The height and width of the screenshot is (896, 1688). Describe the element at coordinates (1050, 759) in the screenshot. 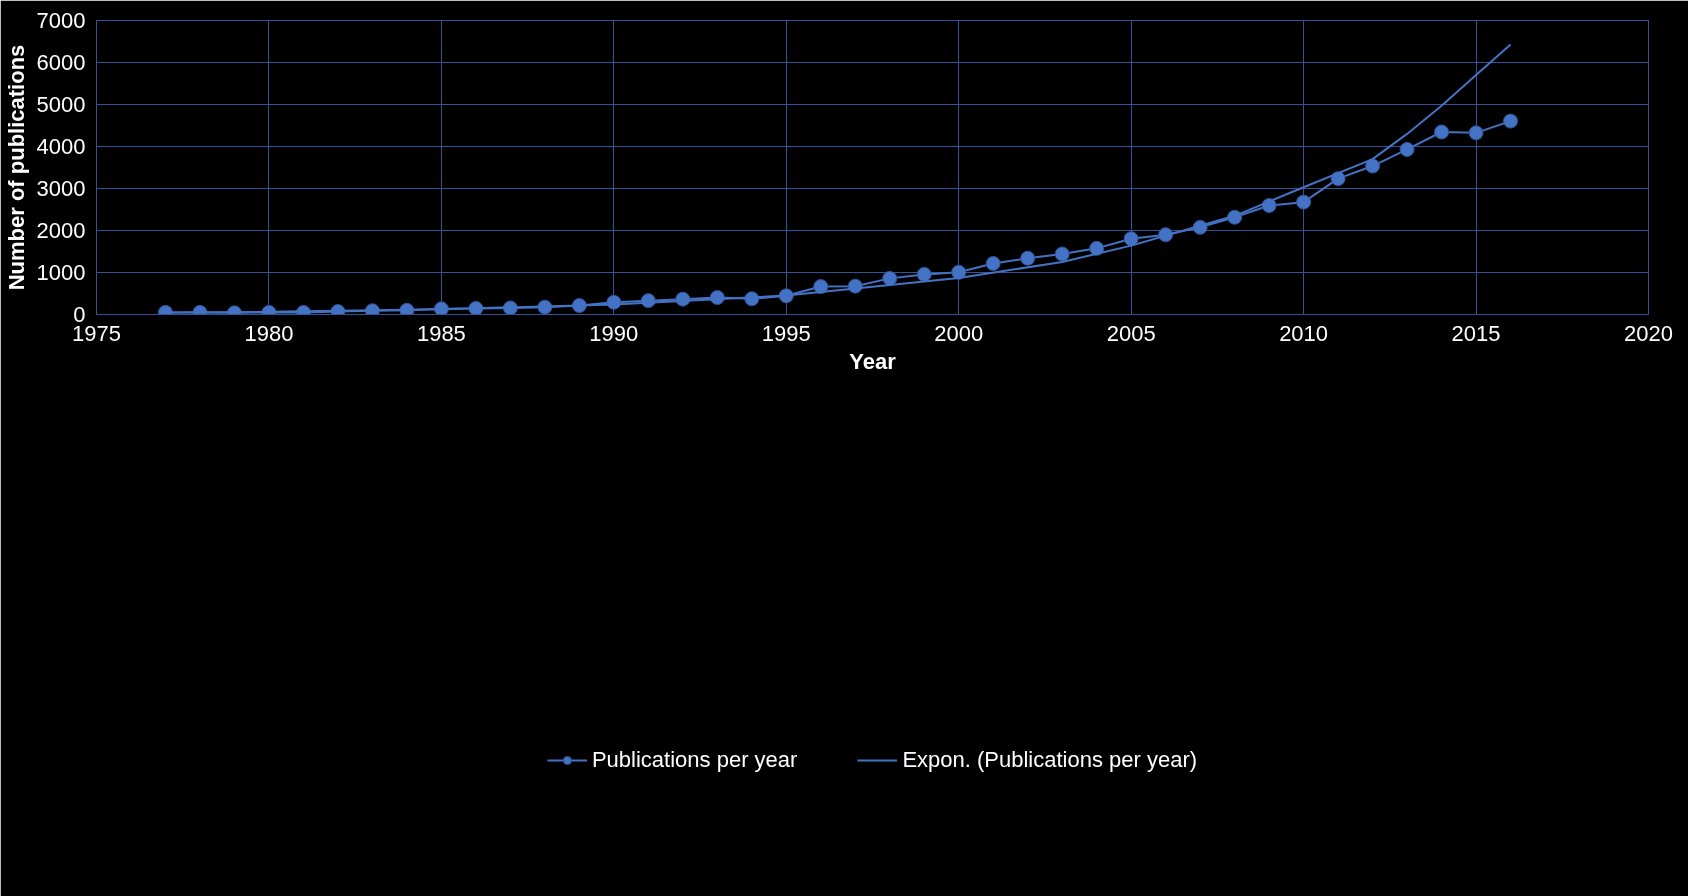

I see `legend-label: Expon. (Publications per year)` at that location.